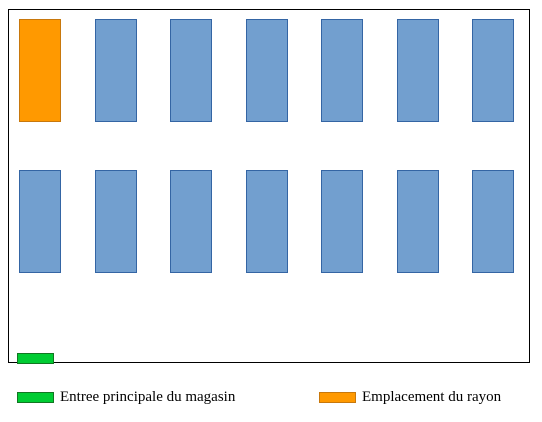 Image resolution: width=542 pixels, height=422 pixels. I want to click on legend-label-entrance: Entree principale du magasin, so click(148, 396).